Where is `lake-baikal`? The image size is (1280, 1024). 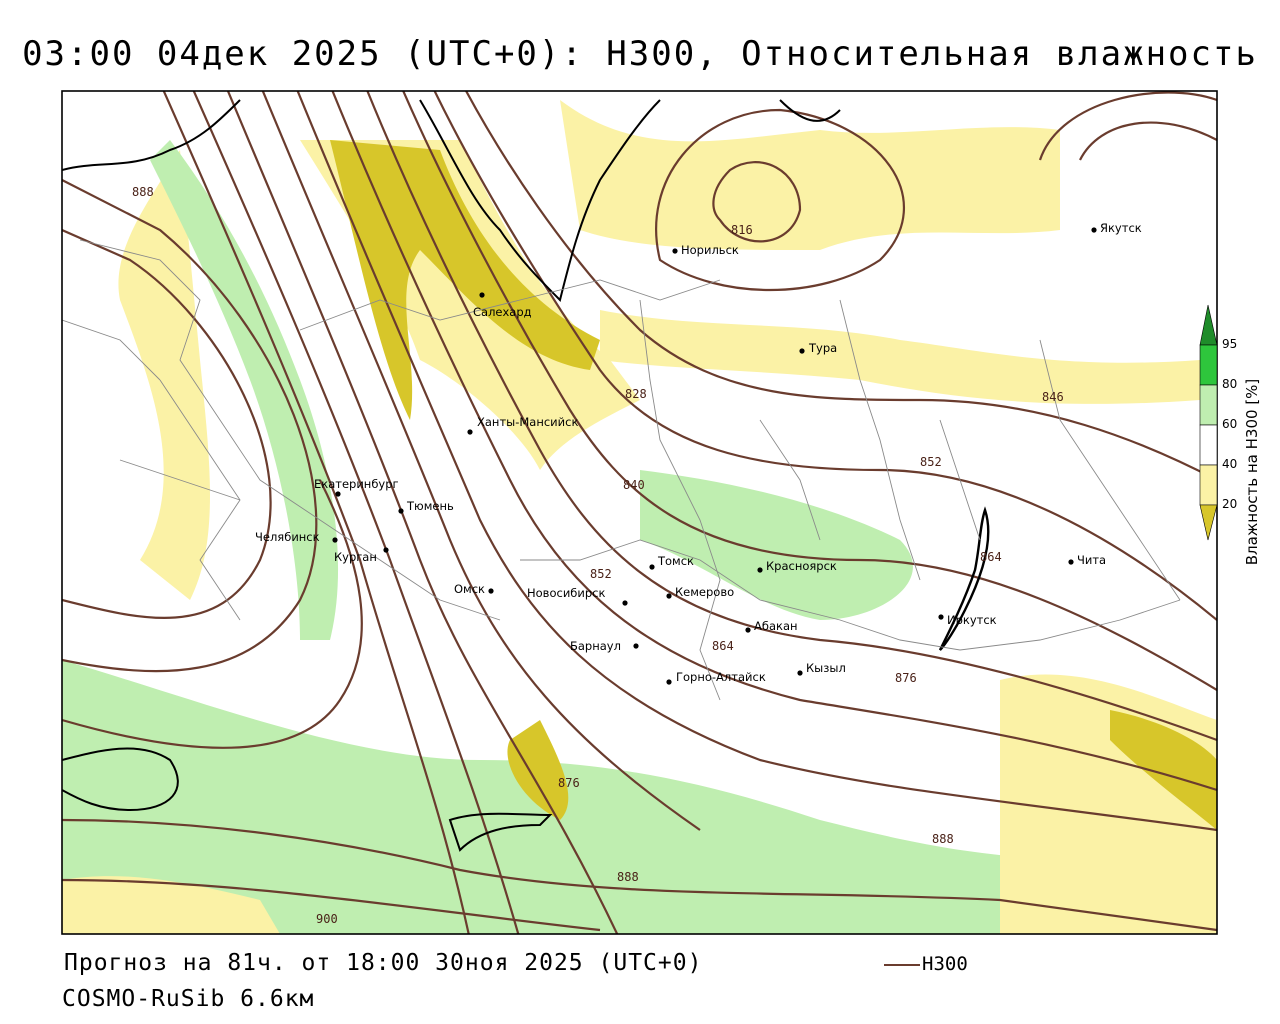 lake-baikal is located at coordinates (964, 578).